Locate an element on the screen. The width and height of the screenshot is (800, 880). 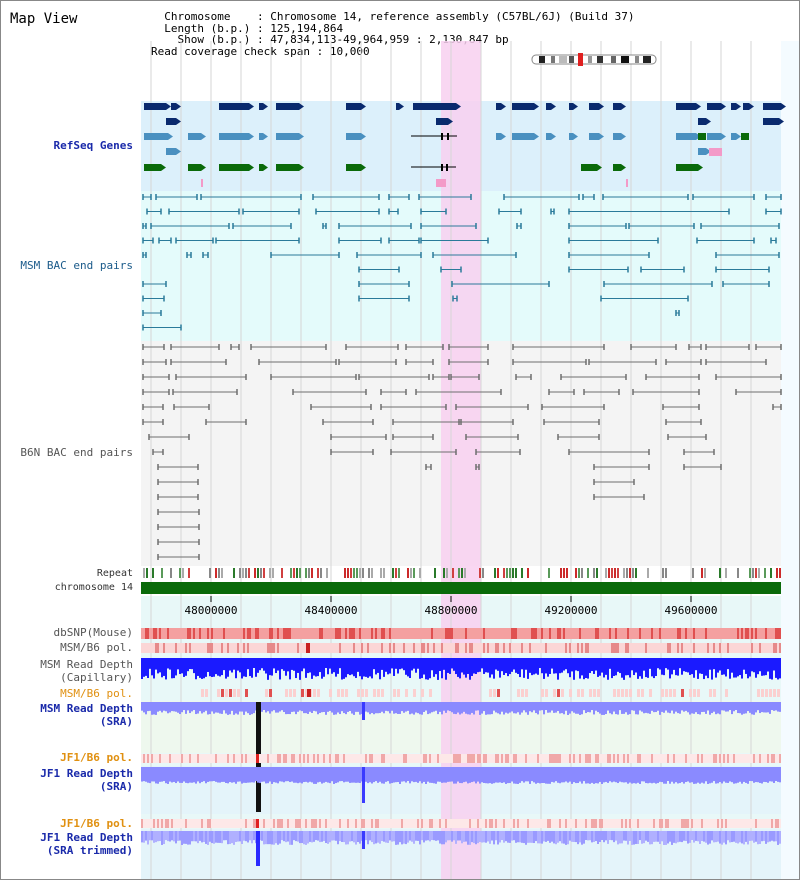
track-label-msm-b6-pol-2: MSM/B6 pol. is located at coordinates (96, 693).